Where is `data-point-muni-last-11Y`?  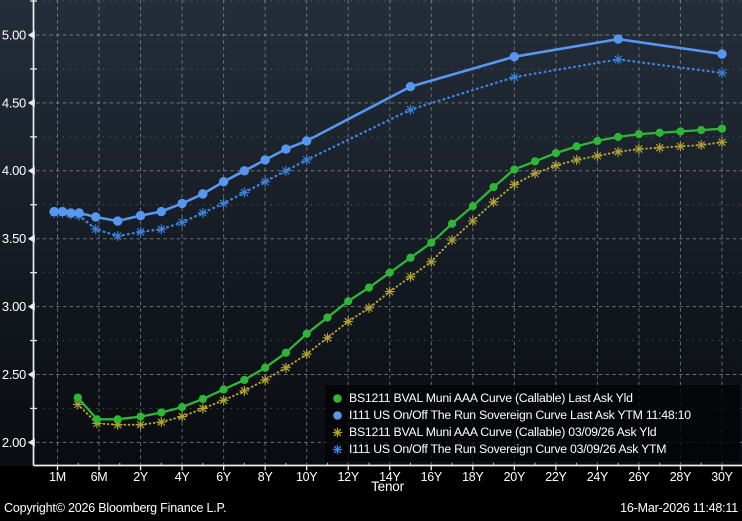 data-point-muni-last-11Y is located at coordinates (327, 317).